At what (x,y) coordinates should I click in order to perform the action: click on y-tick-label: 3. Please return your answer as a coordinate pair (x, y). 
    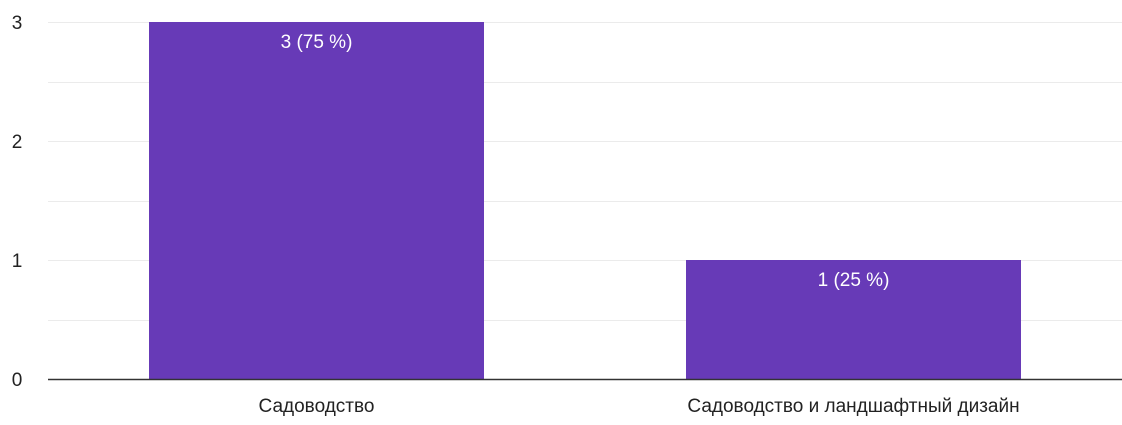
    Looking at the image, I should click on (17, 23).